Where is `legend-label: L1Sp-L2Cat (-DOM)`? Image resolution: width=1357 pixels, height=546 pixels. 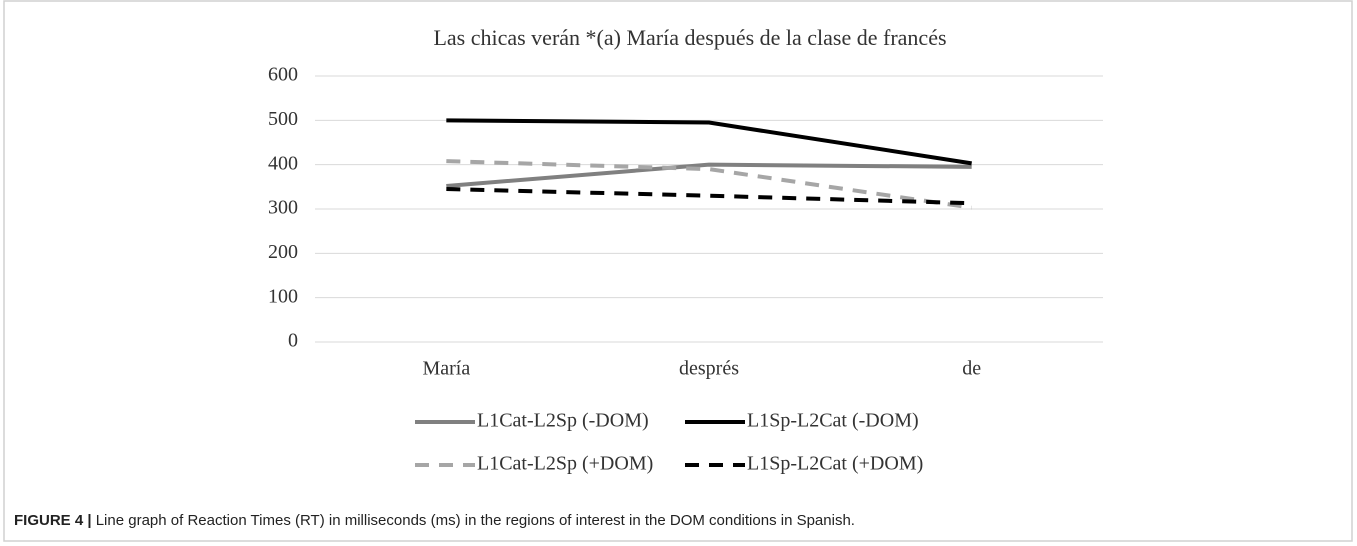
legend-label: L1Sp-L2Cat (-DOM) is located at coordinates (833, 421).